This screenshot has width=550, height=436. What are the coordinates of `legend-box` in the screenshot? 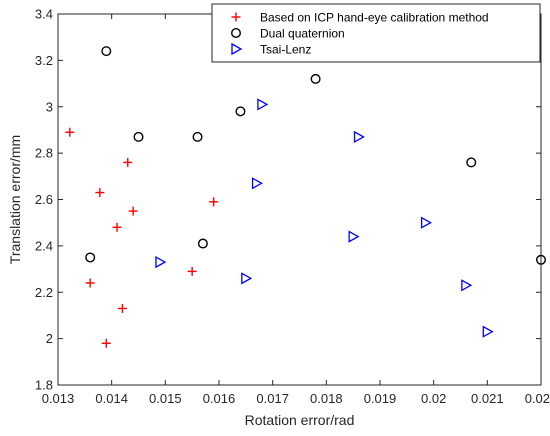 It's located at (376, 33).